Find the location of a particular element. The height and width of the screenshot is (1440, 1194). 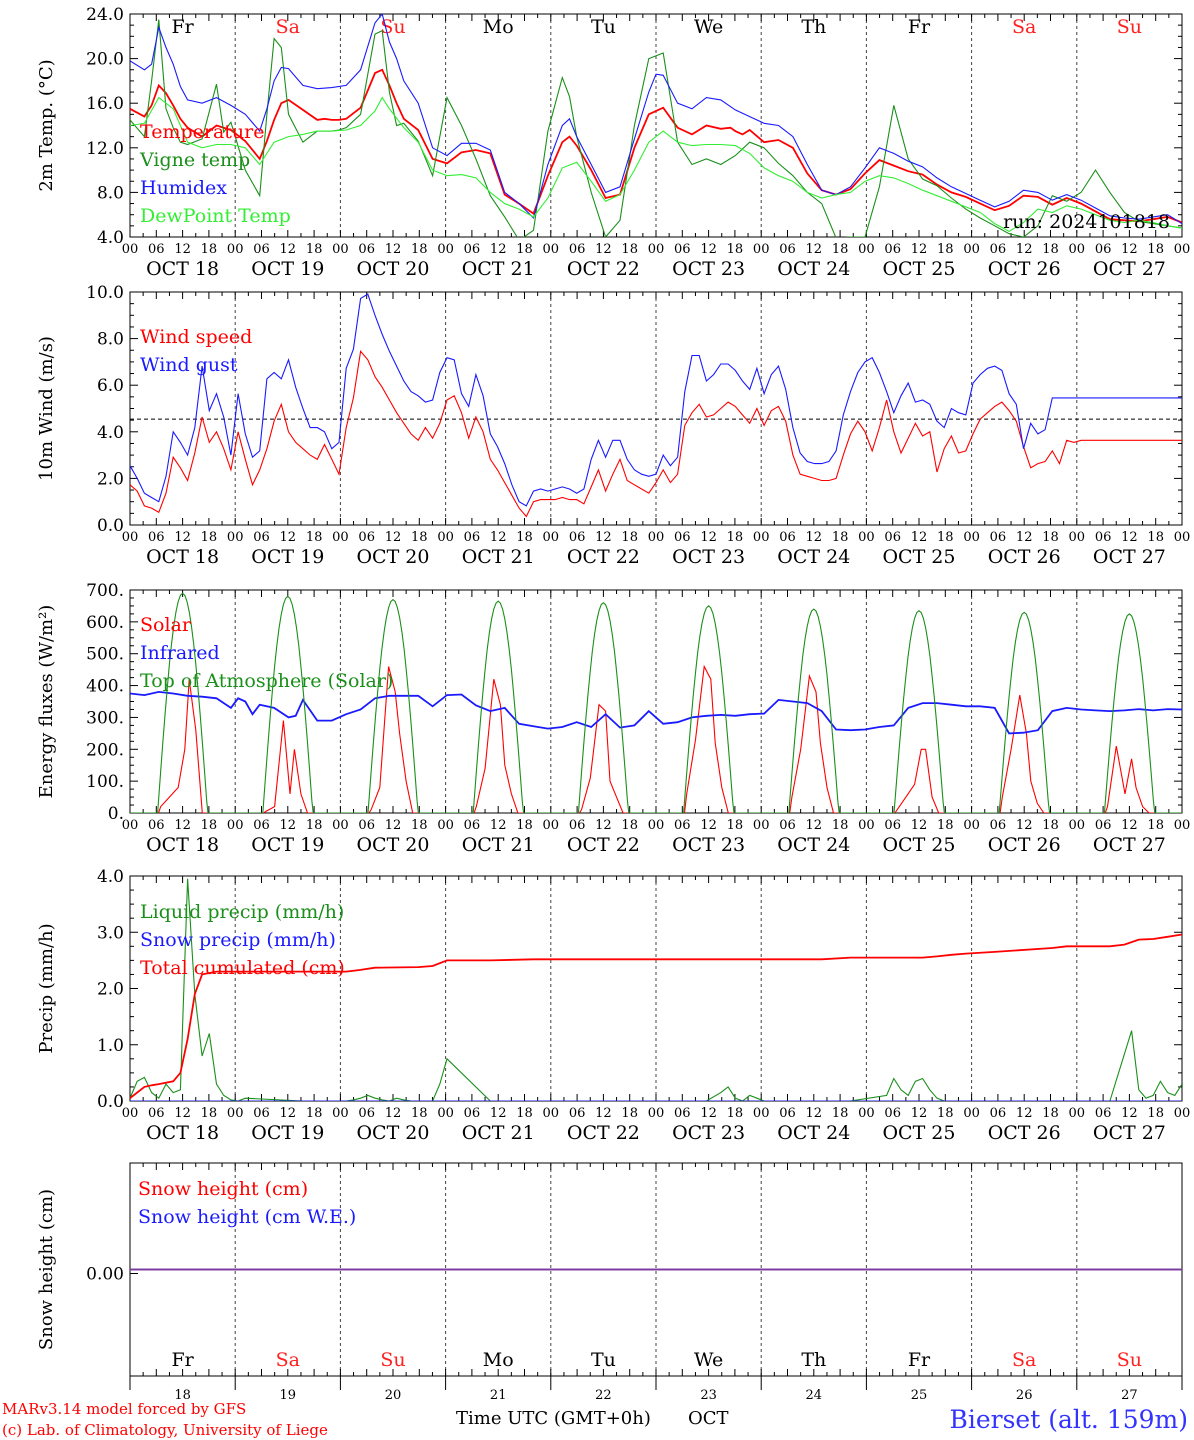

day-number-label: 20 is located at coordinates (393, 1395).